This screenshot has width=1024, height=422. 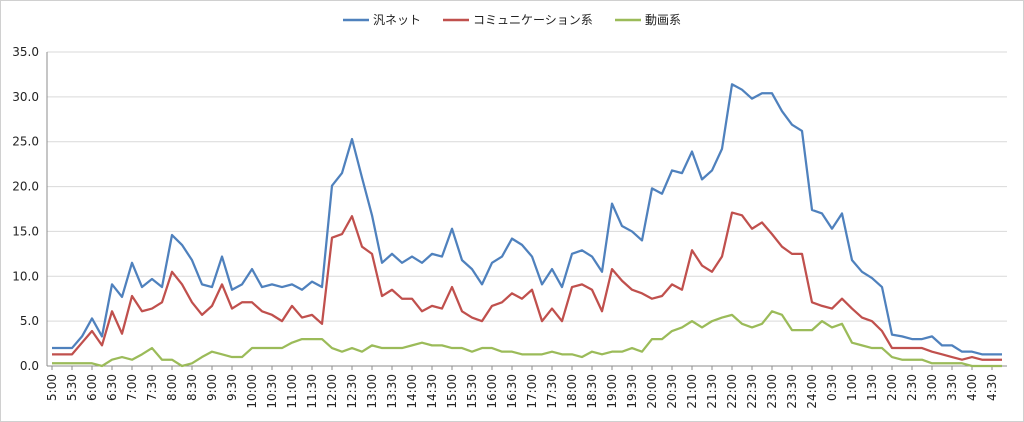 I want to click on y-tick-label: 5.0, so click(x=29, y=321).